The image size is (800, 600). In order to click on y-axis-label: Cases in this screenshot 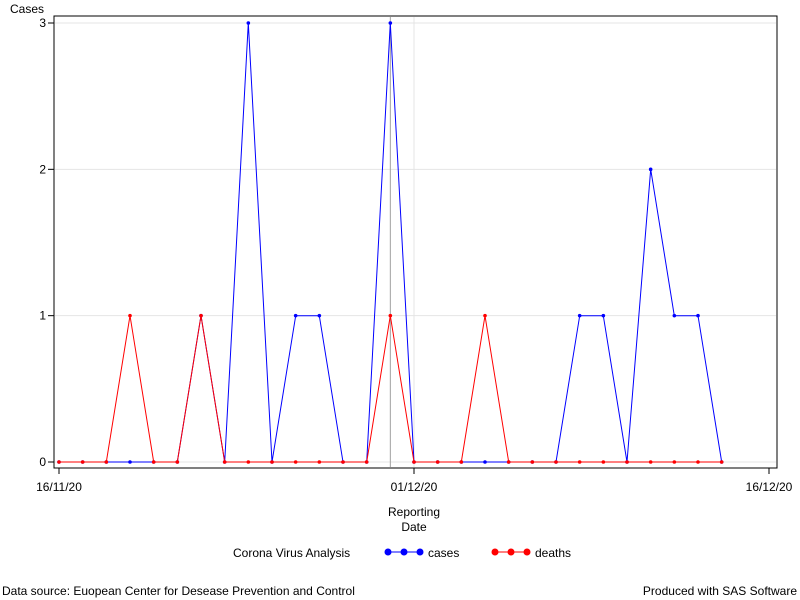, I will do `click(27, 9)`.